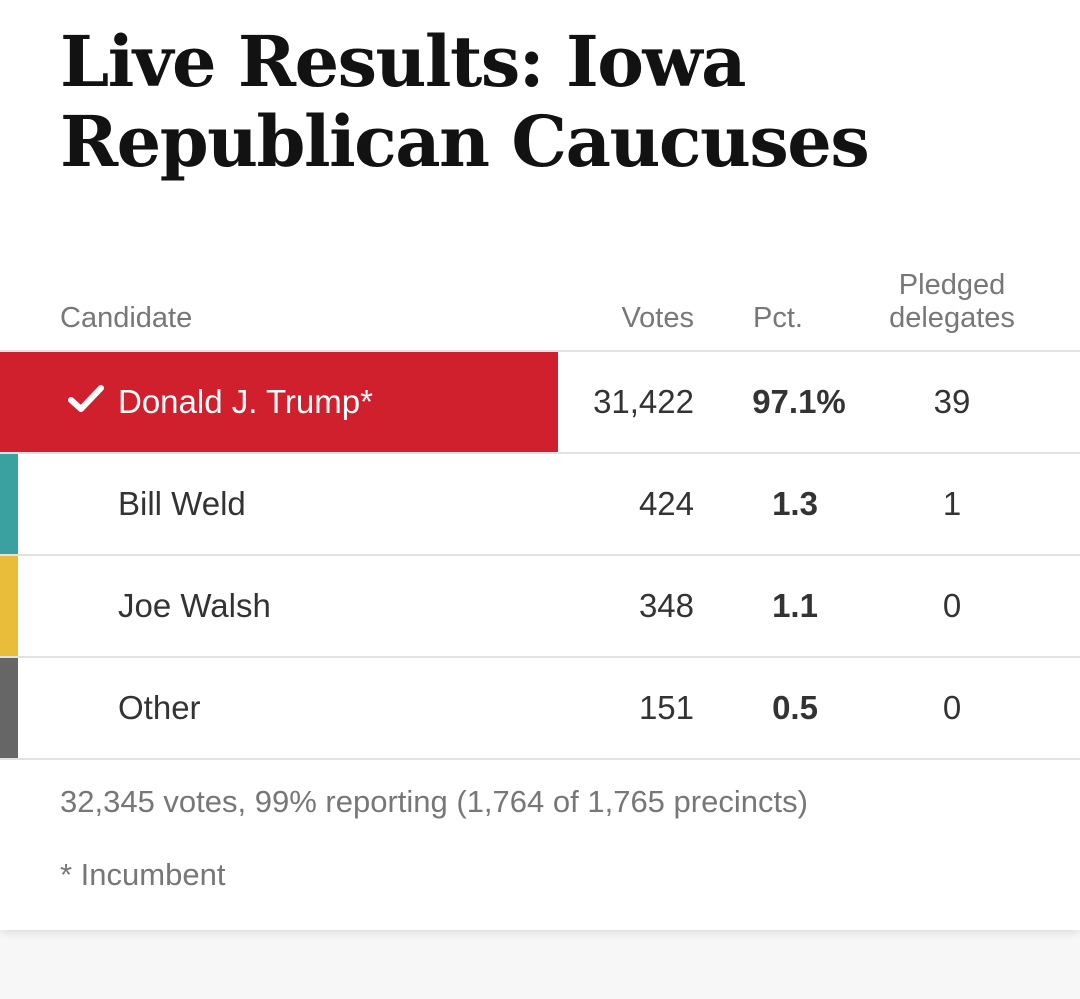 This screenshot has width=1080, height=999. I want to click on candidate-name: Donald J. Trump*, so click(245, 401).